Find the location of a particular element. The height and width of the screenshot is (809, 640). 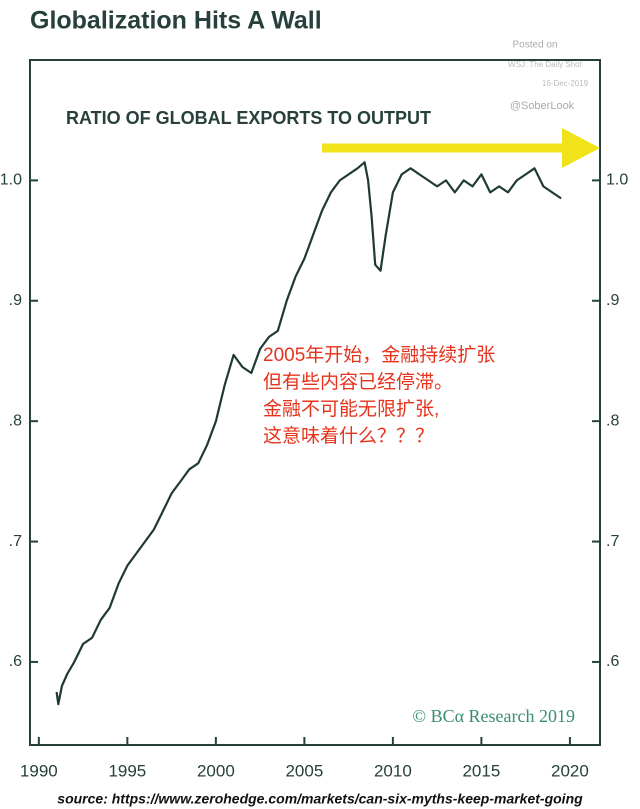

x-tick-label: 2010 is located at coordinates (393, 770).